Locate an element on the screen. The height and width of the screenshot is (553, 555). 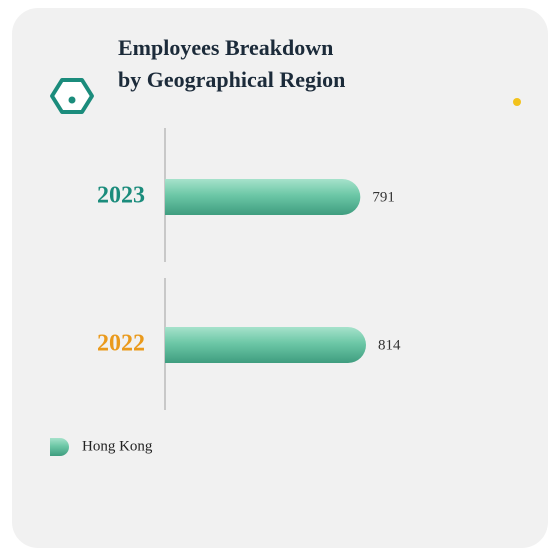
title-ornament is located at coordinates (285, 96).